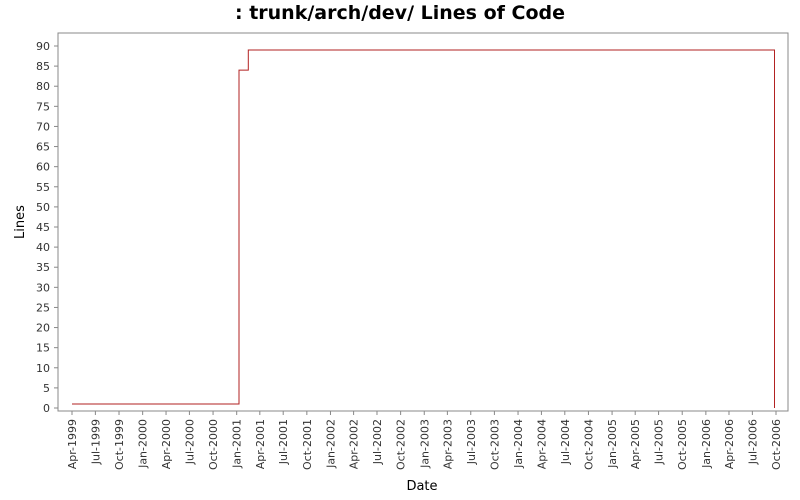 Image resolution: width=800 pixels, height=500 pixels. I want to click on x-tick-label: Oct-2000, so click(213, 444).